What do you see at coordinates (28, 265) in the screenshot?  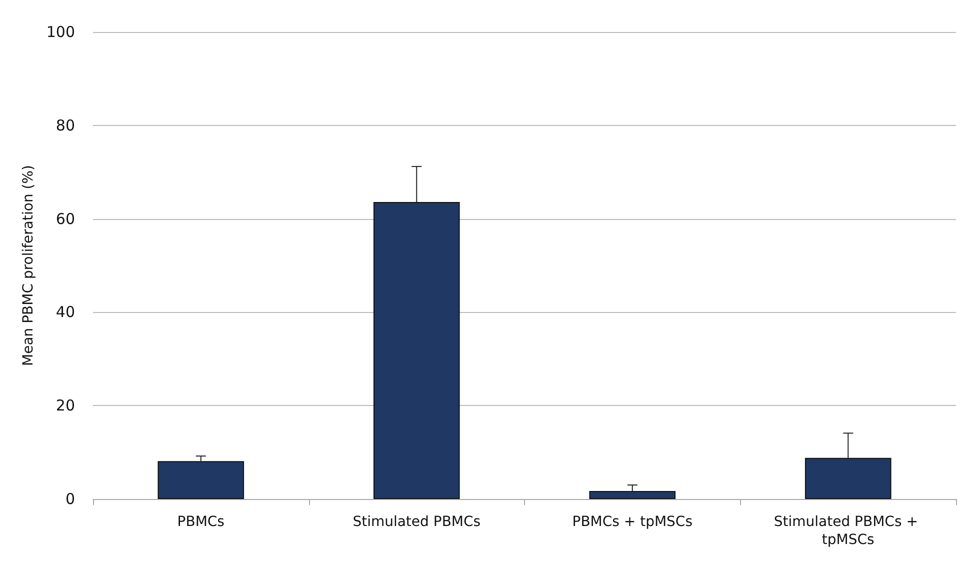 I see `y-axis-title: Mean PBMC proliferation (%)` at bounding box center [28, 265].